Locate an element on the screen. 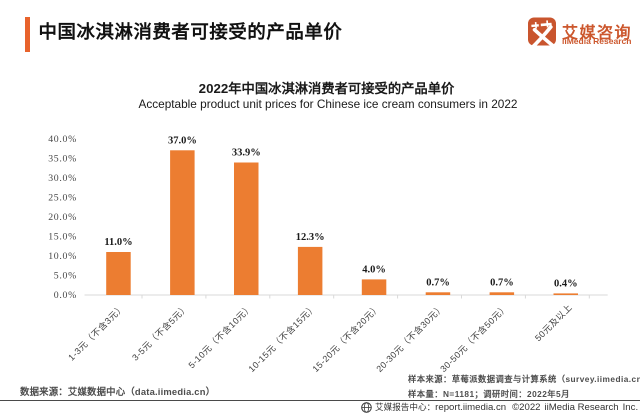  svg-text: 40.0% is located at coordinates (62, 139).